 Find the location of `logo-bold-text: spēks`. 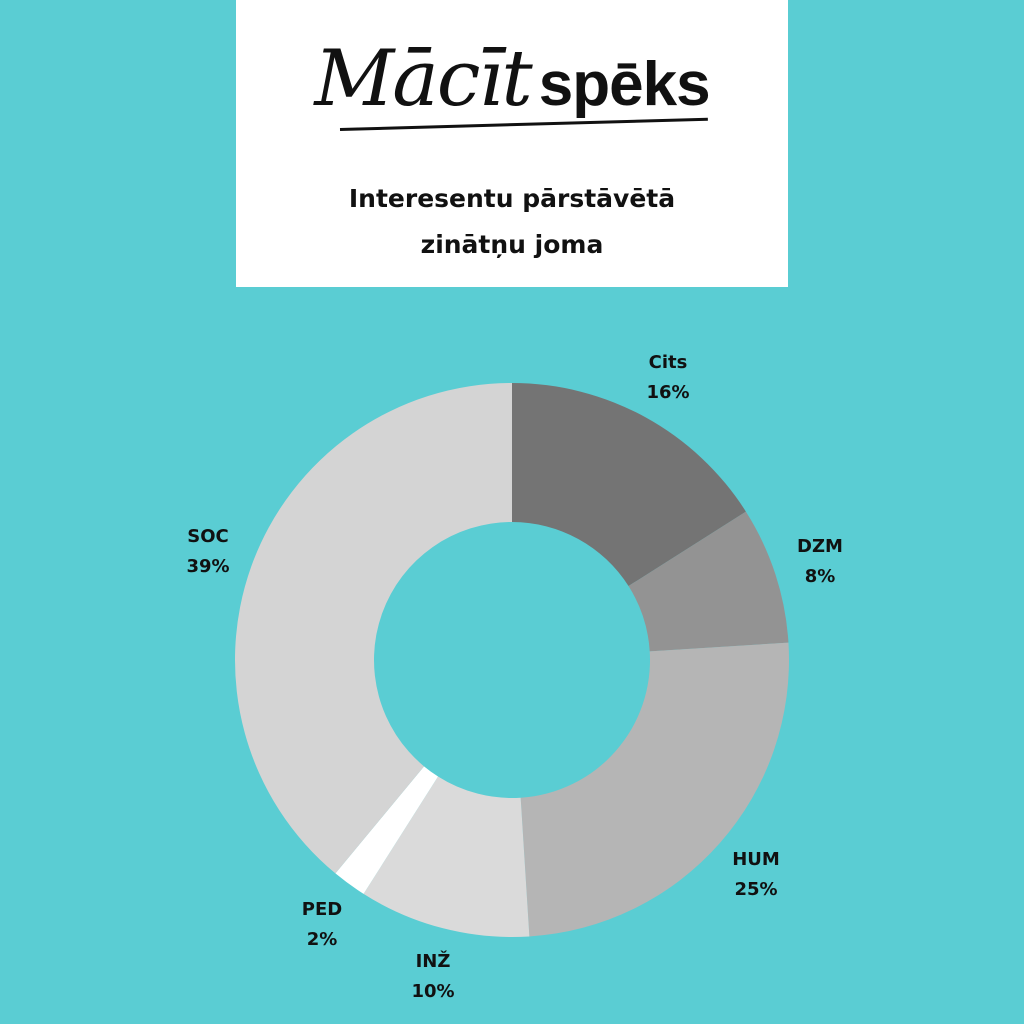

logo-bold-text: spēks is located at coordinates (624, 84).